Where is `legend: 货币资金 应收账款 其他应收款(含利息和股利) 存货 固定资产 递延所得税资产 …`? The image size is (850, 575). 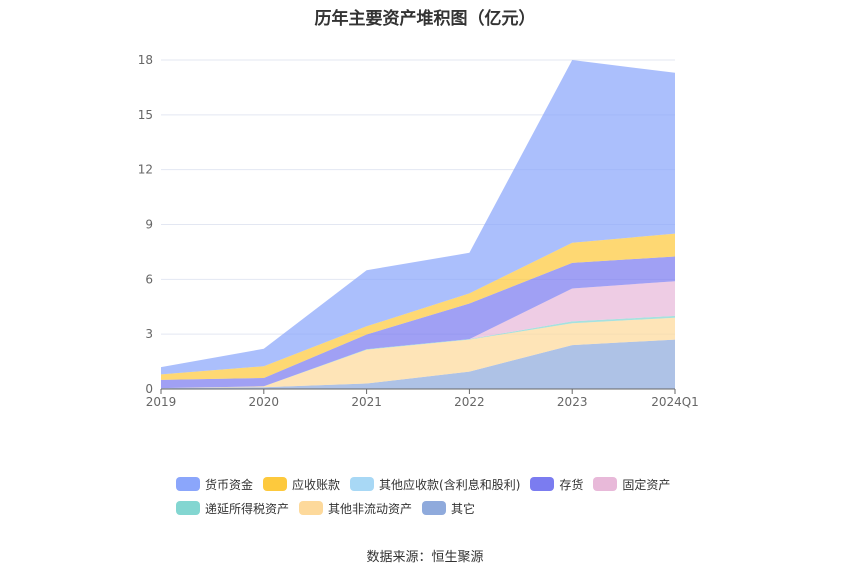 legend: 货币资金 应收账款 其他应收款(含利息和股利) 存货 固定资产 递延所得税资产 … is located at coordinates (436, 496).